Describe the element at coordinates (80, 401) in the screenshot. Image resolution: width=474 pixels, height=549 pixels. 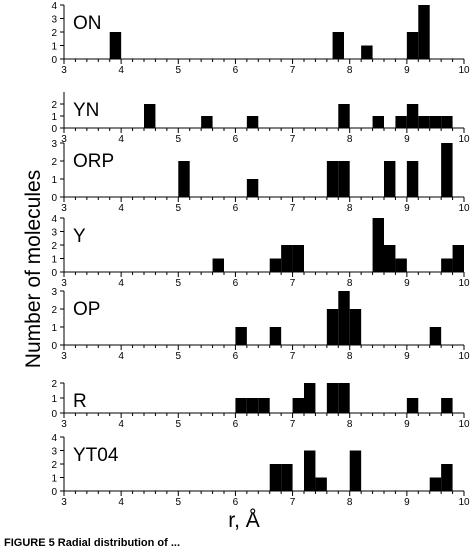
I see `panel-label: R` at that location.